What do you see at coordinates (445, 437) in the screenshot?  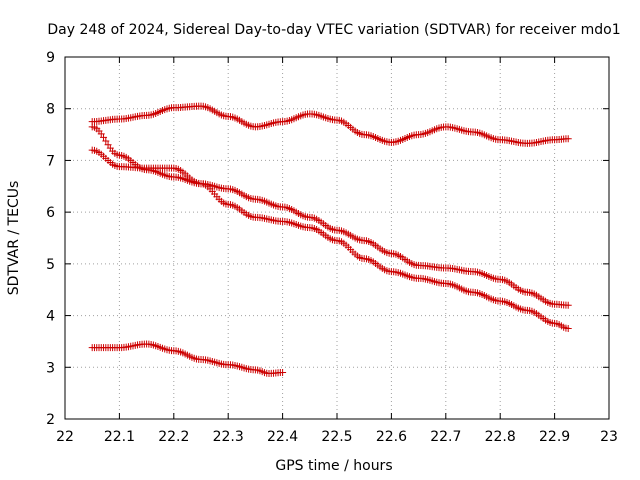 I see `x-tick-label: 22.7` at bounding box center [445, 437].